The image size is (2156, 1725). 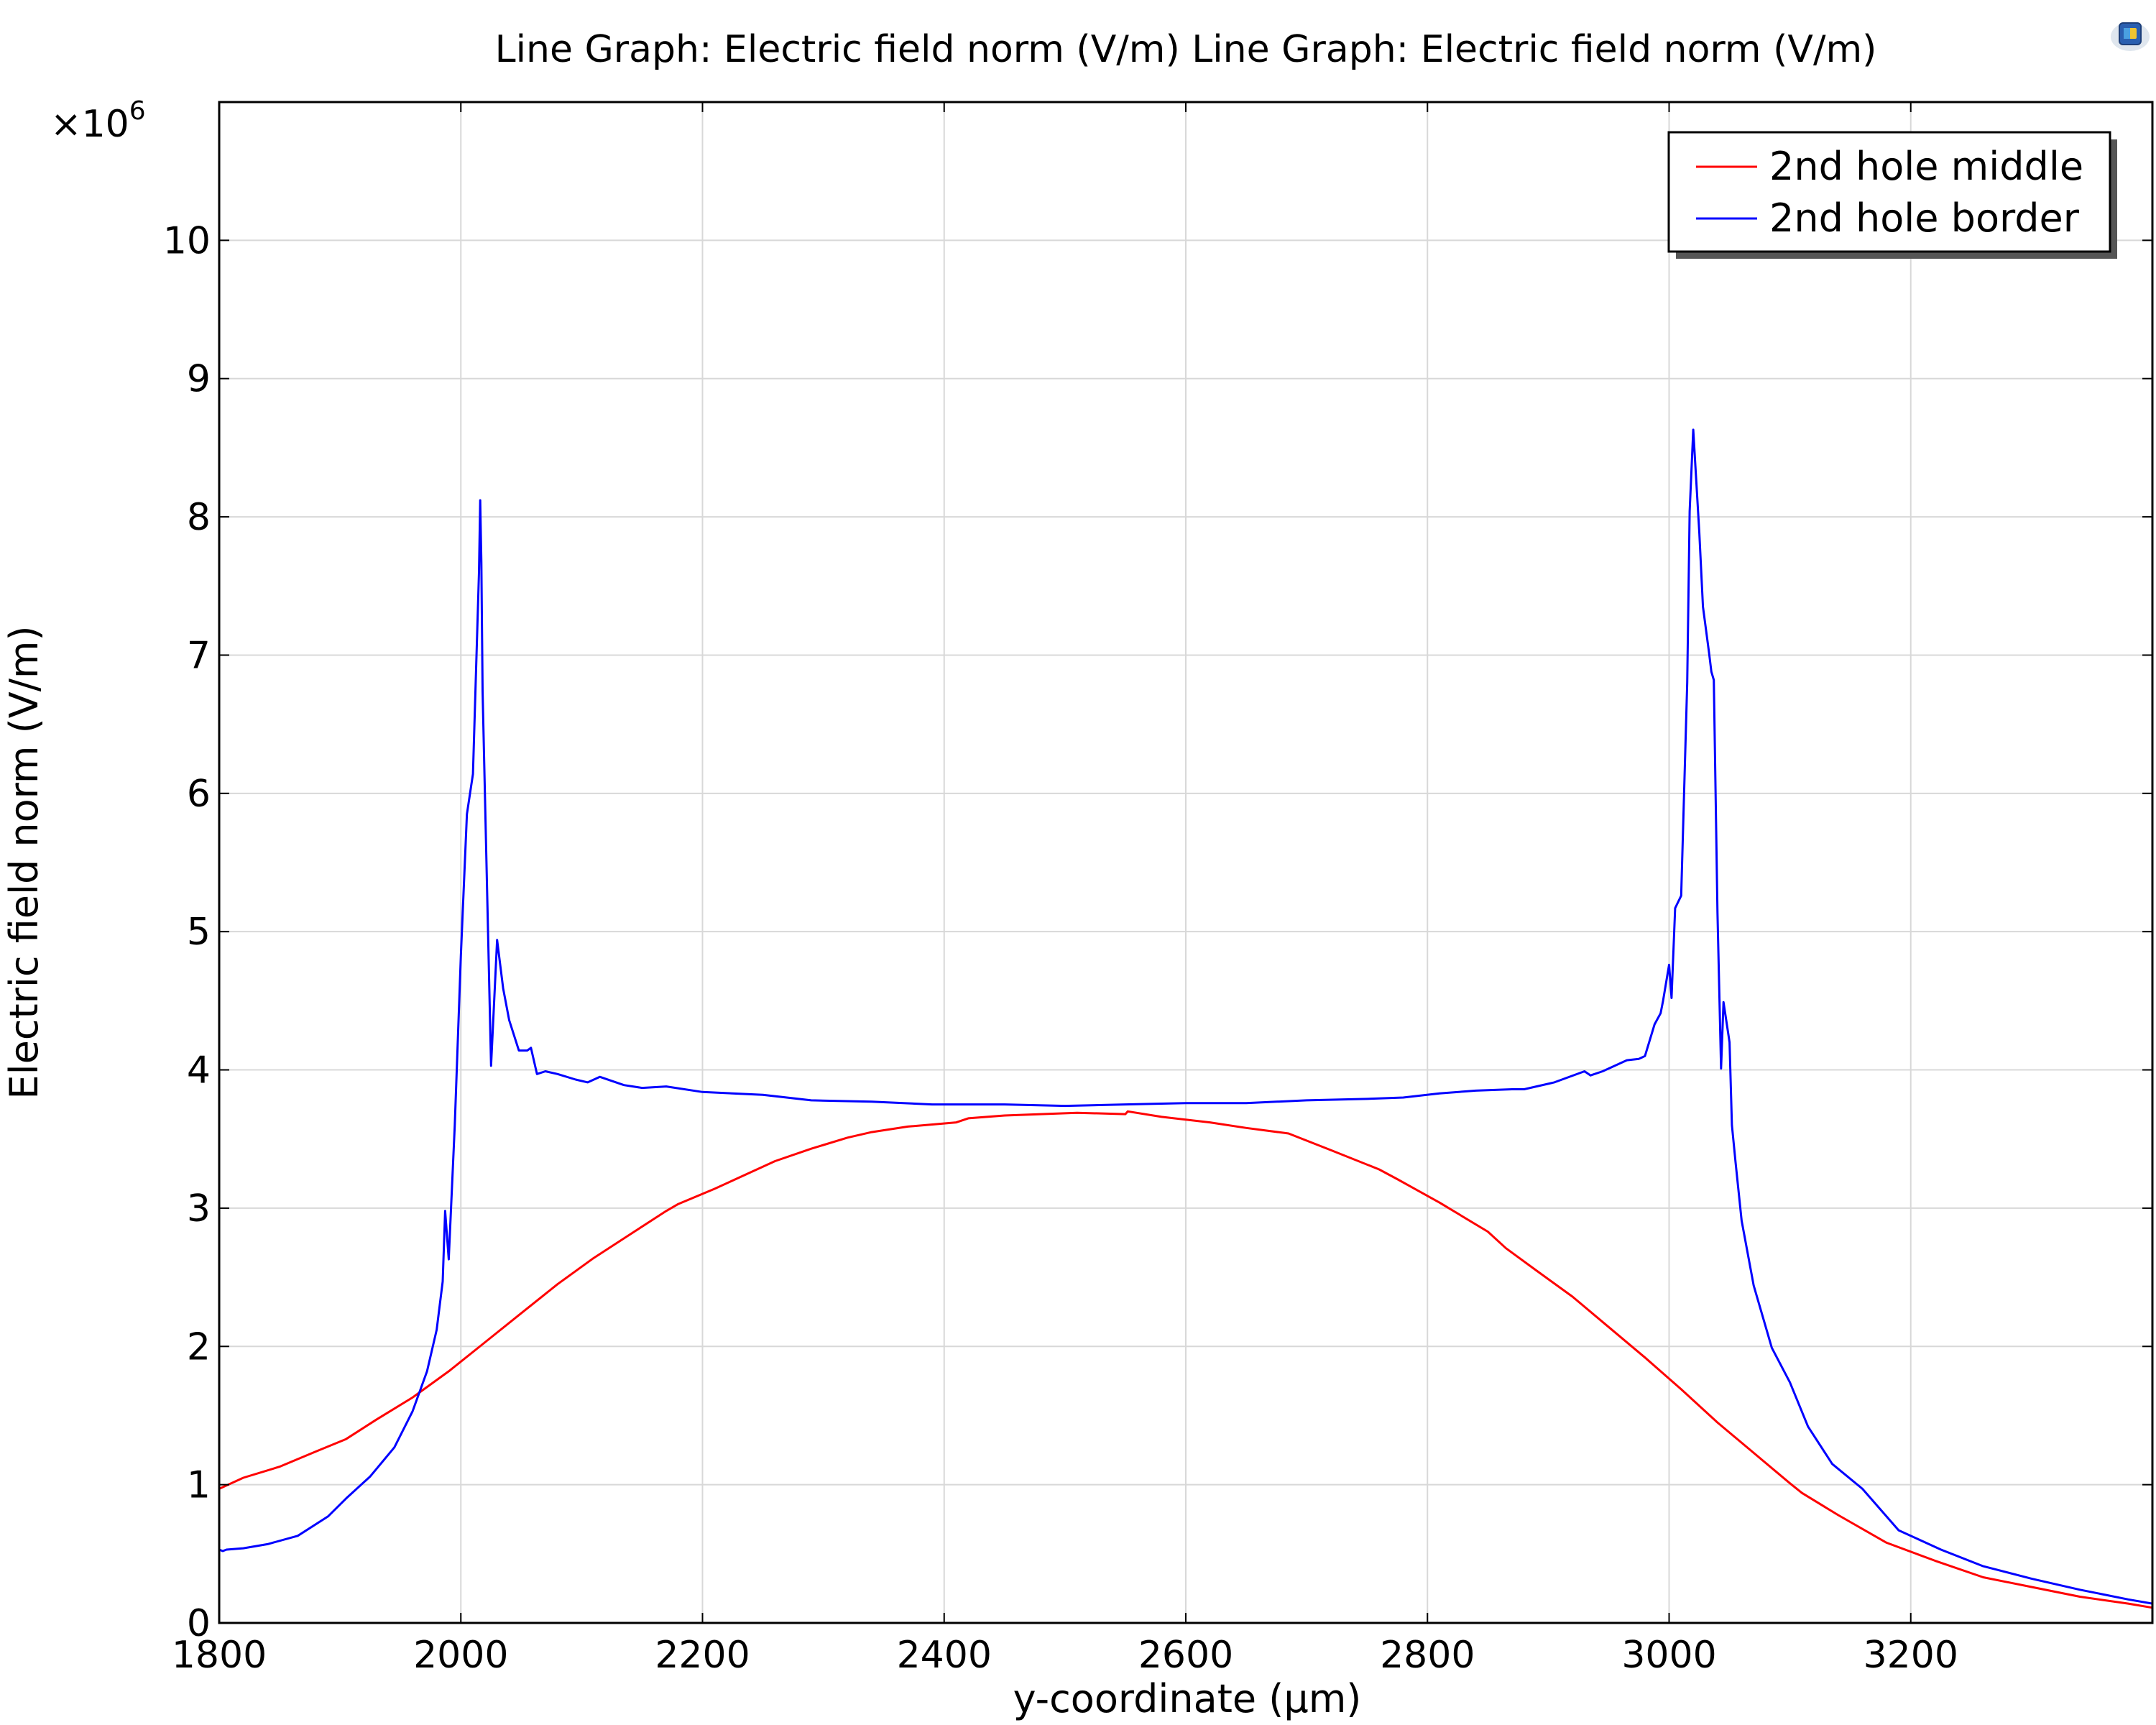 What do you see at coordinates (703, 1655) in the screenshot?
I see `x-tick-label: 2200` at bounding box center [703, 1655].